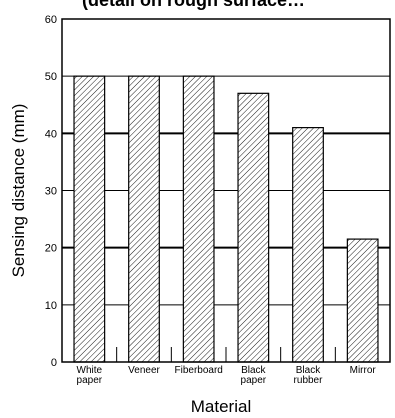 Image resolution: width=395 pixels, height=418 pixels. I want to click on y-tick-label: 30, so click(51, 192).